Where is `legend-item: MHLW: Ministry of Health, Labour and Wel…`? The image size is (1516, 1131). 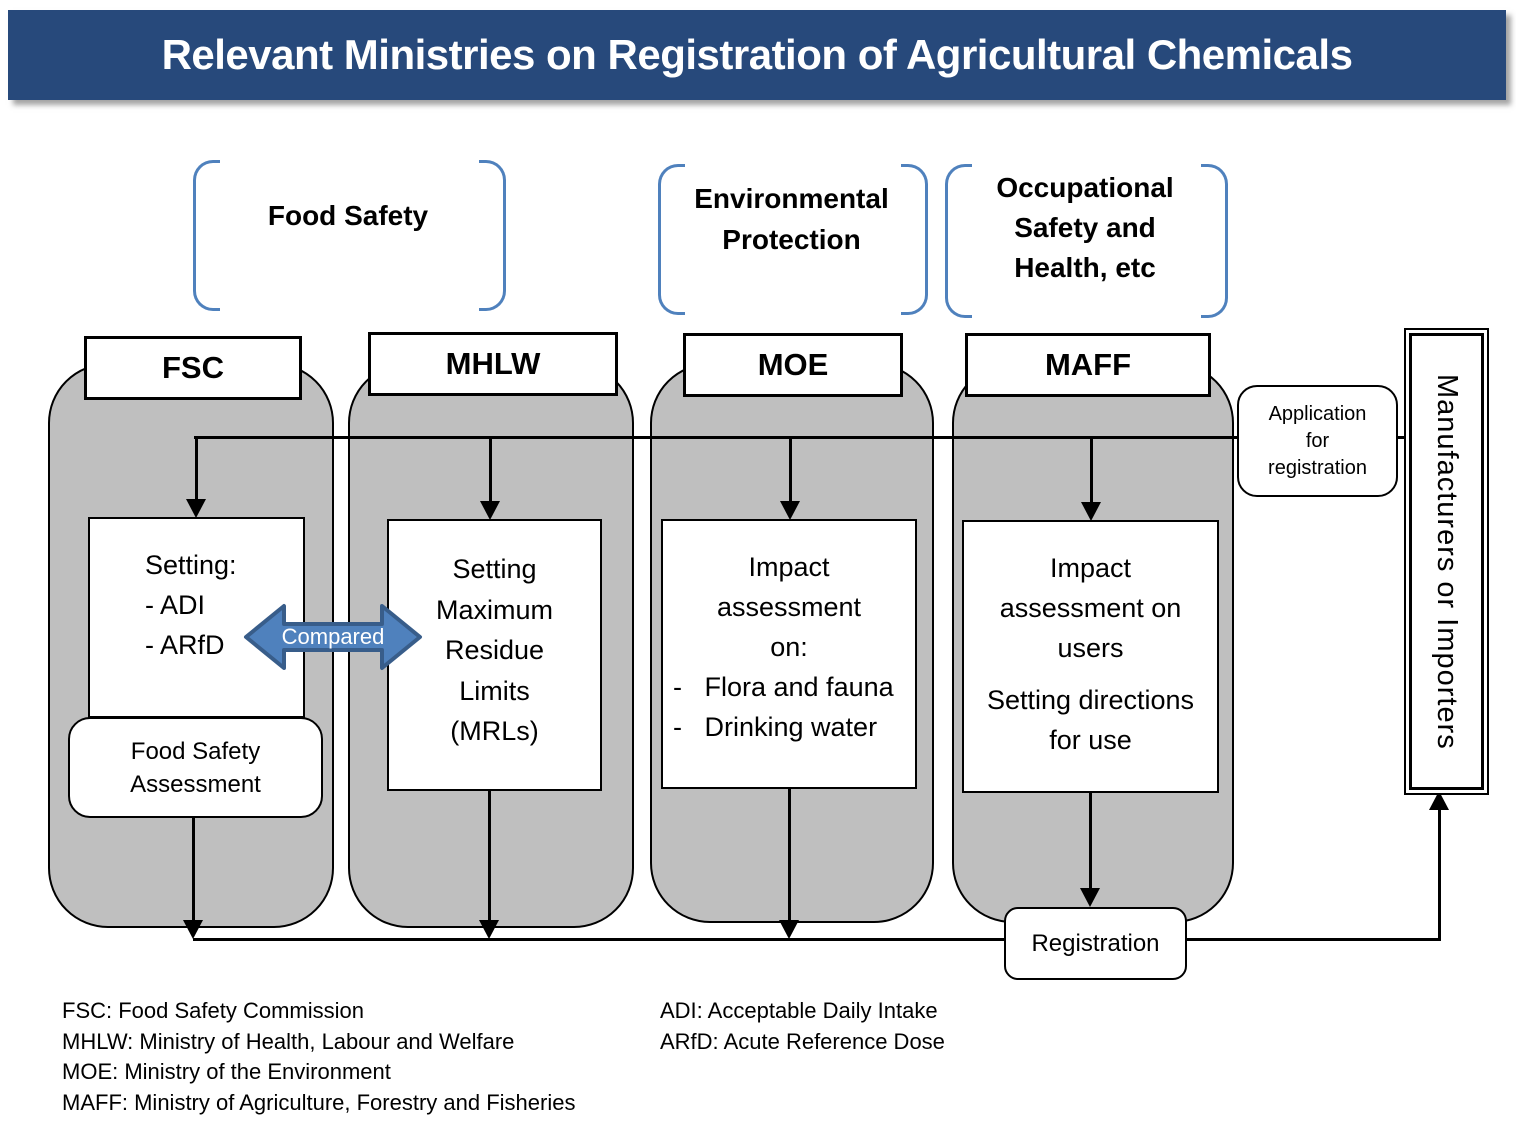
legend-item: MHLW: Ministry of Health, Labour and Wel… is located at coordinates (288, 1041).